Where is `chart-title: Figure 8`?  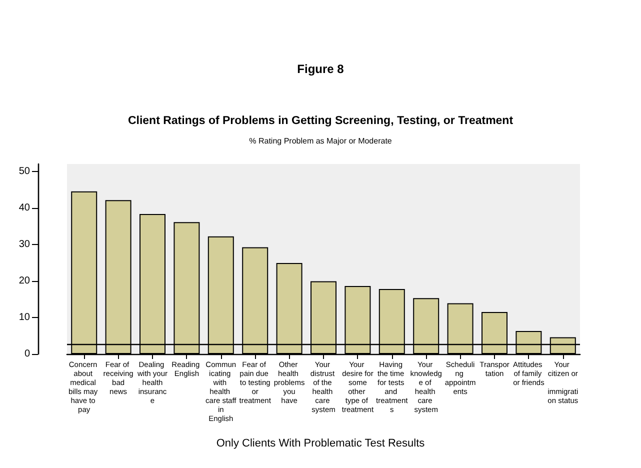 chart-title: Figure 8 is located at coordinates (320, 69).